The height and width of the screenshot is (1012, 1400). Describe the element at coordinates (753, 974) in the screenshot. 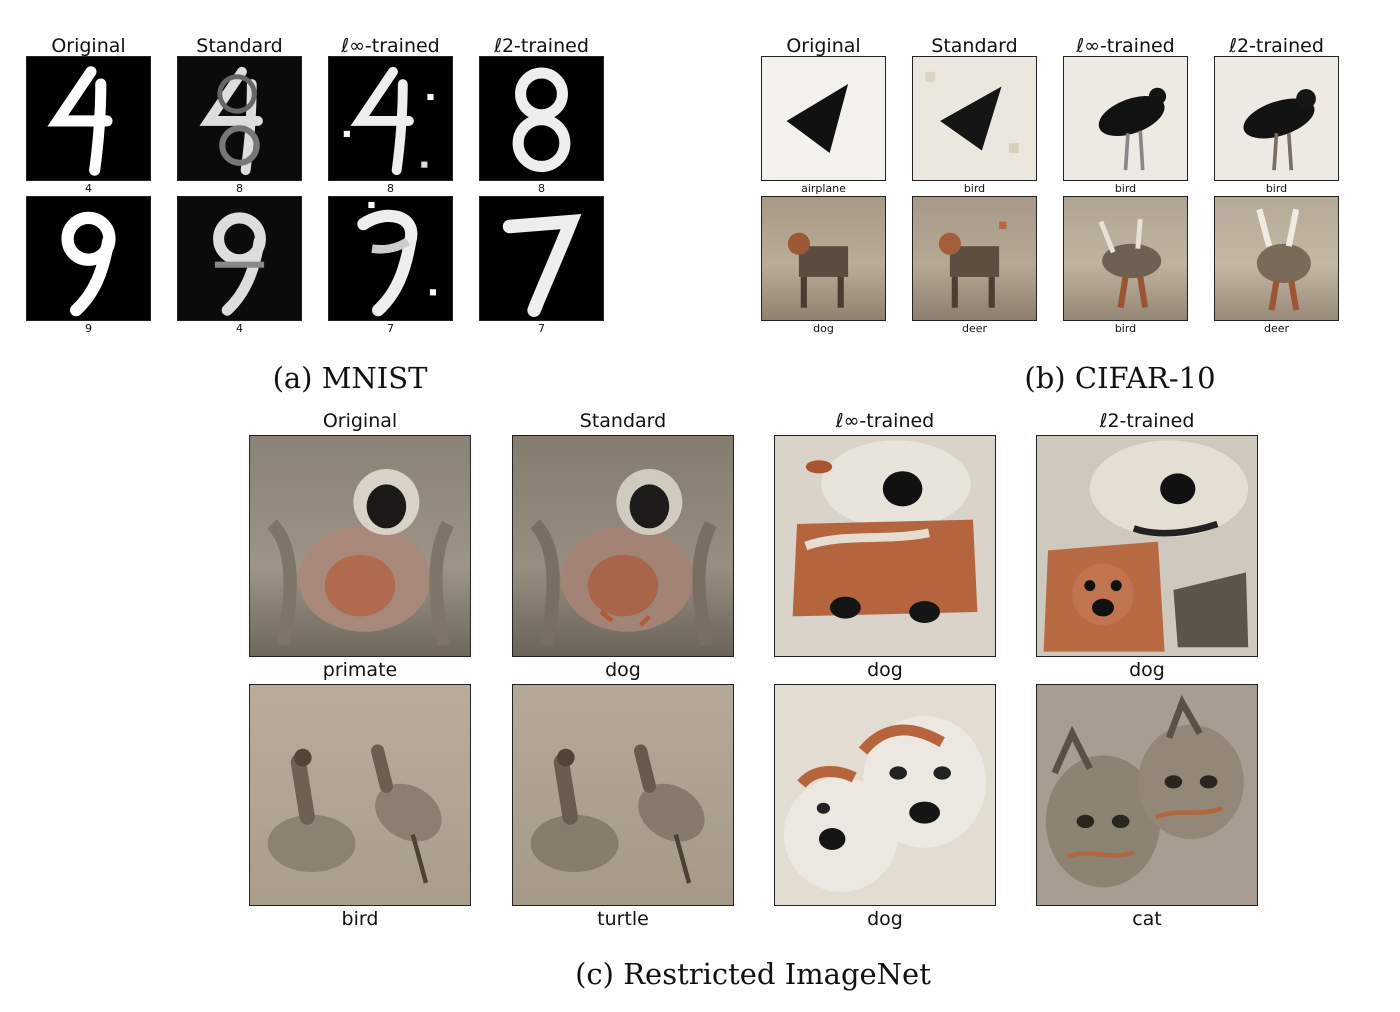

I see `panel-caption-imagenet: (c) Restricted ImageNet` at that location.